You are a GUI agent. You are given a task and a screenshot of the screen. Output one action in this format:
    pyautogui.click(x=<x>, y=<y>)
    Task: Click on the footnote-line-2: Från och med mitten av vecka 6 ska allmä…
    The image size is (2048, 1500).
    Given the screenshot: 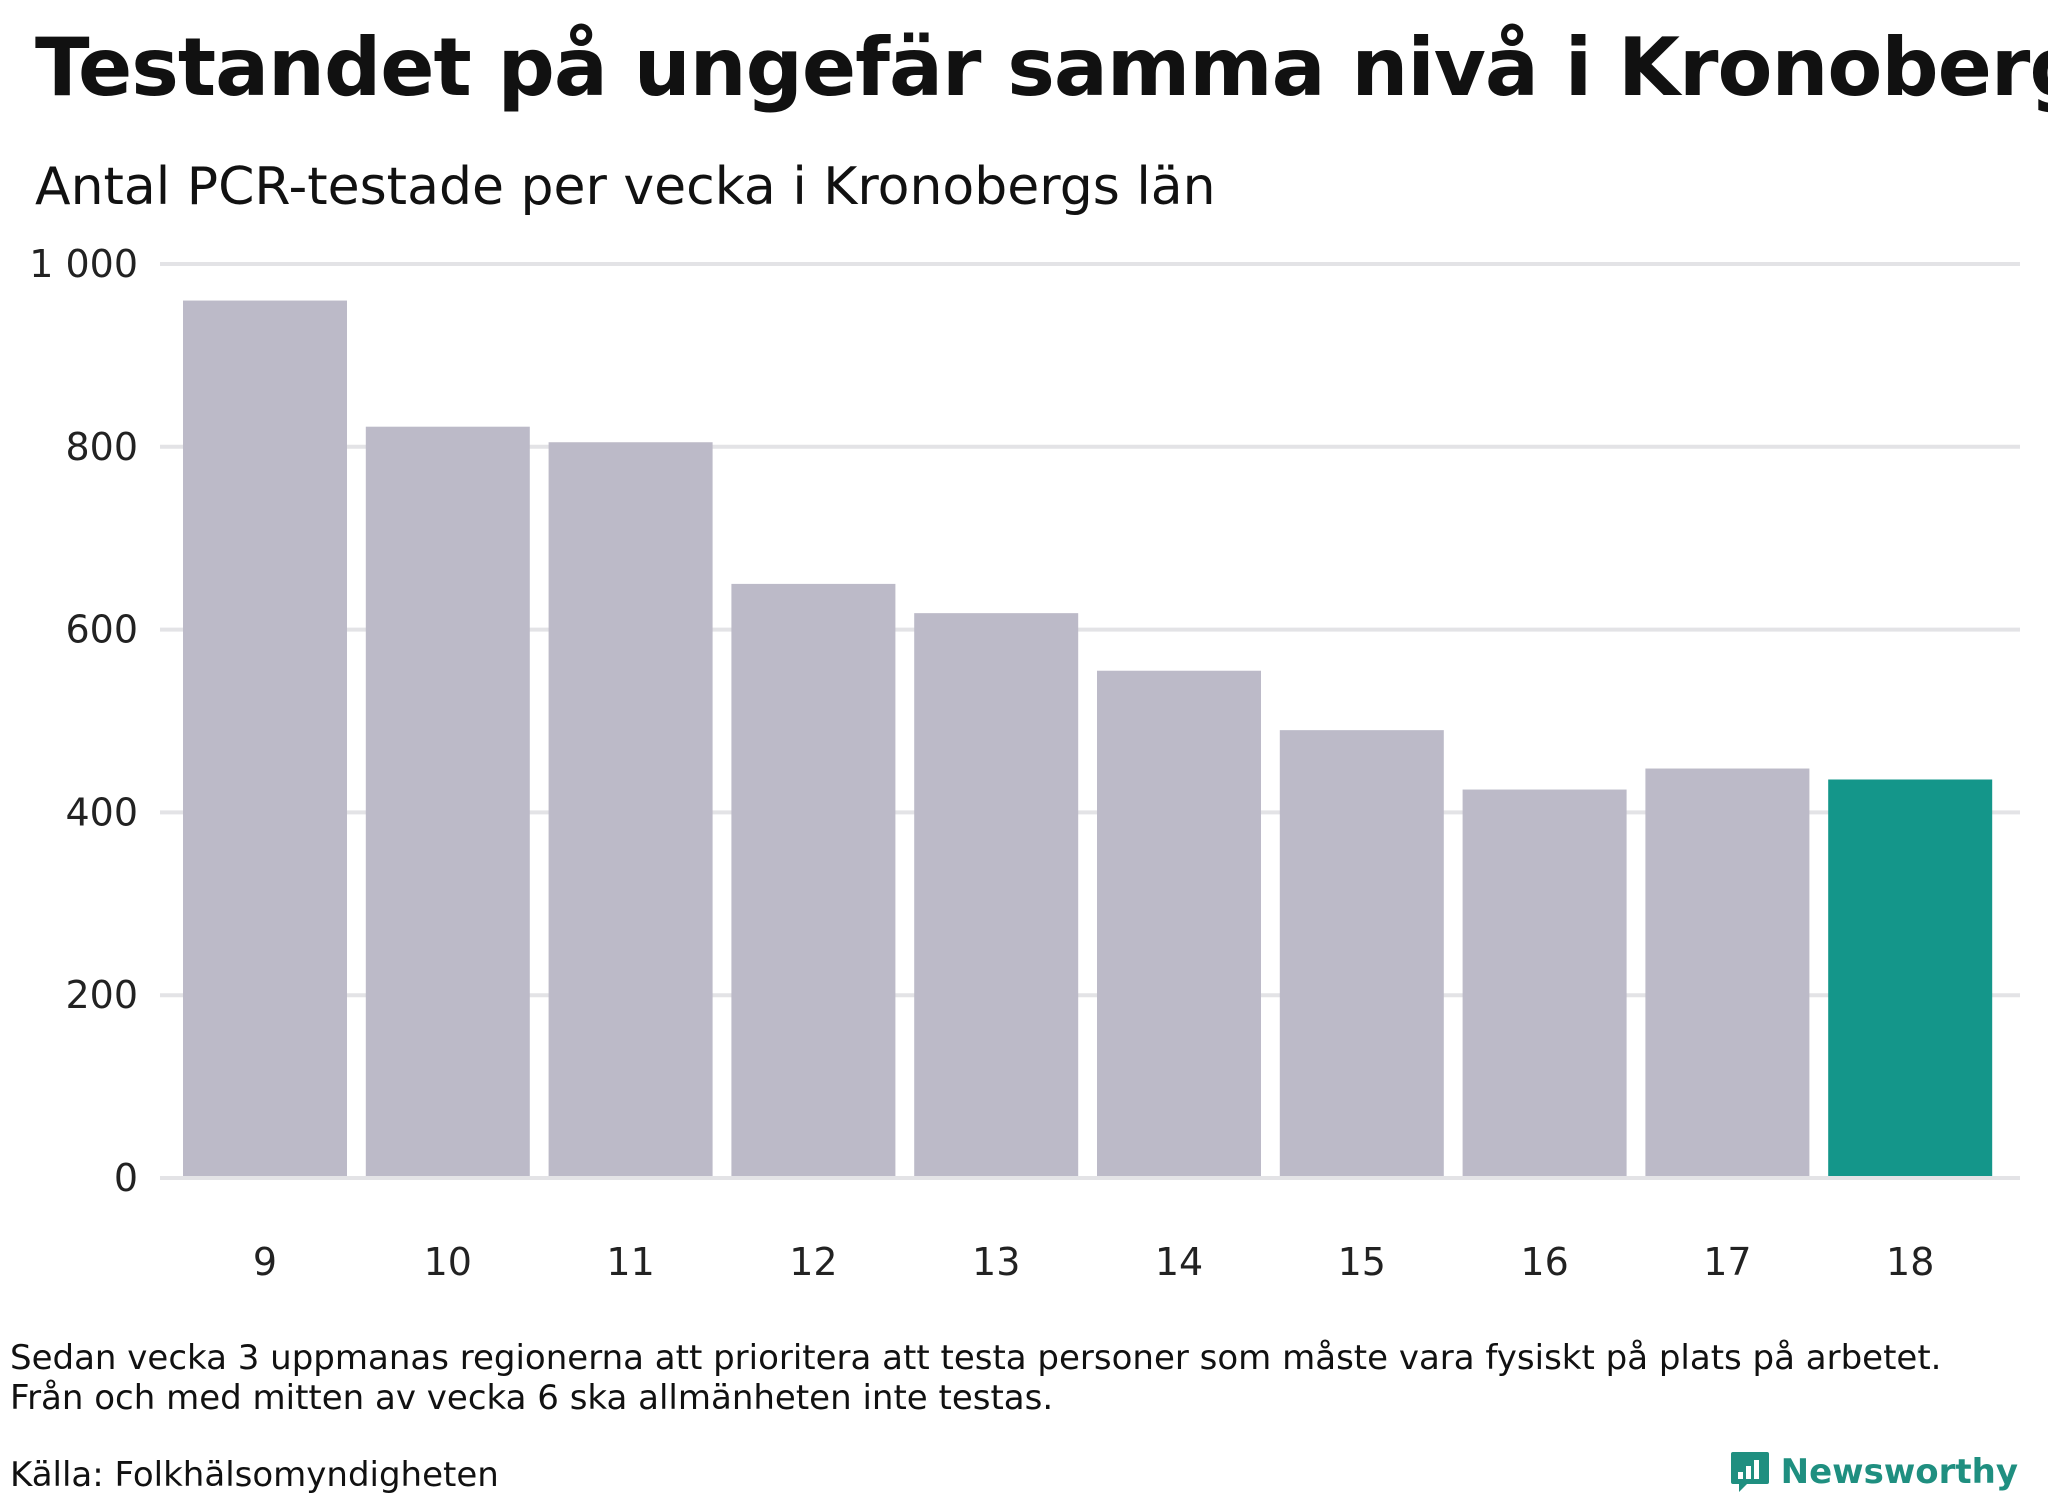 What is the action you would take?
    pyautogui.click(x=532, y=1398)
    